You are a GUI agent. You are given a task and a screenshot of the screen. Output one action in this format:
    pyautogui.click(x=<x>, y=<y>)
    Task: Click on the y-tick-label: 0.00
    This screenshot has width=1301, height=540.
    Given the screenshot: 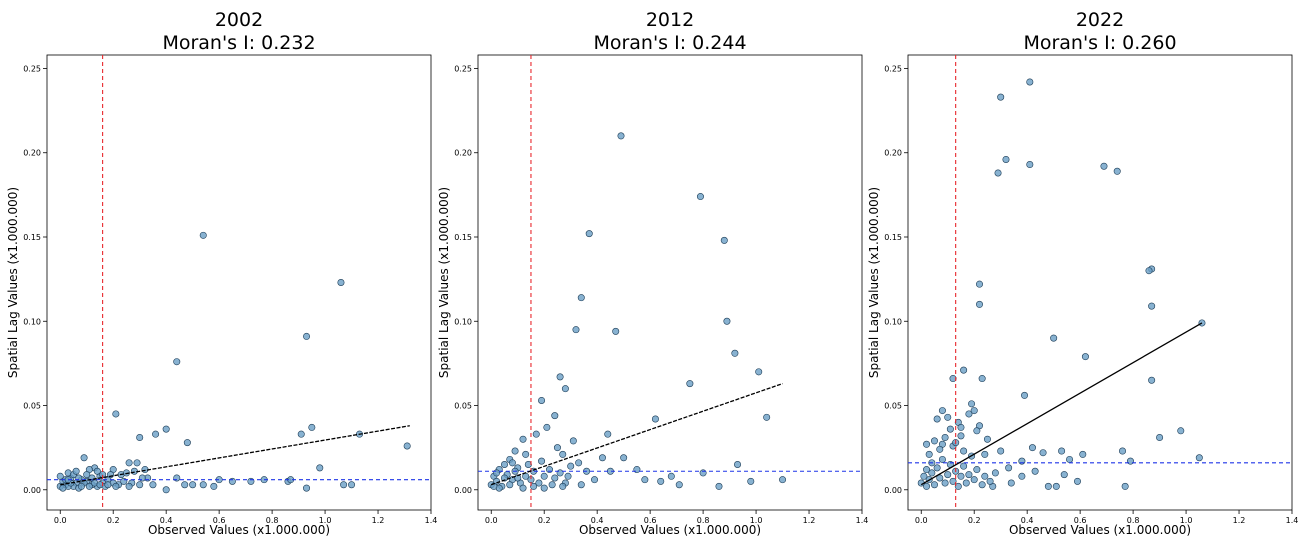 What is the action you would take?
    pyautogui.click(x=32, y=490)
    